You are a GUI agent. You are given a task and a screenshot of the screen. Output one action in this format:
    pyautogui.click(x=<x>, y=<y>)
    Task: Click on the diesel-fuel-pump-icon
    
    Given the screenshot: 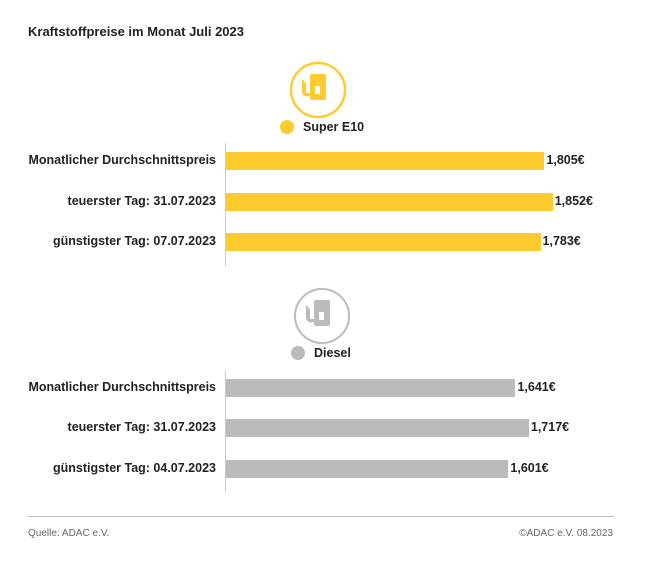 What is the action you would take?
    pyautogui.click(x=322, y=316)
    